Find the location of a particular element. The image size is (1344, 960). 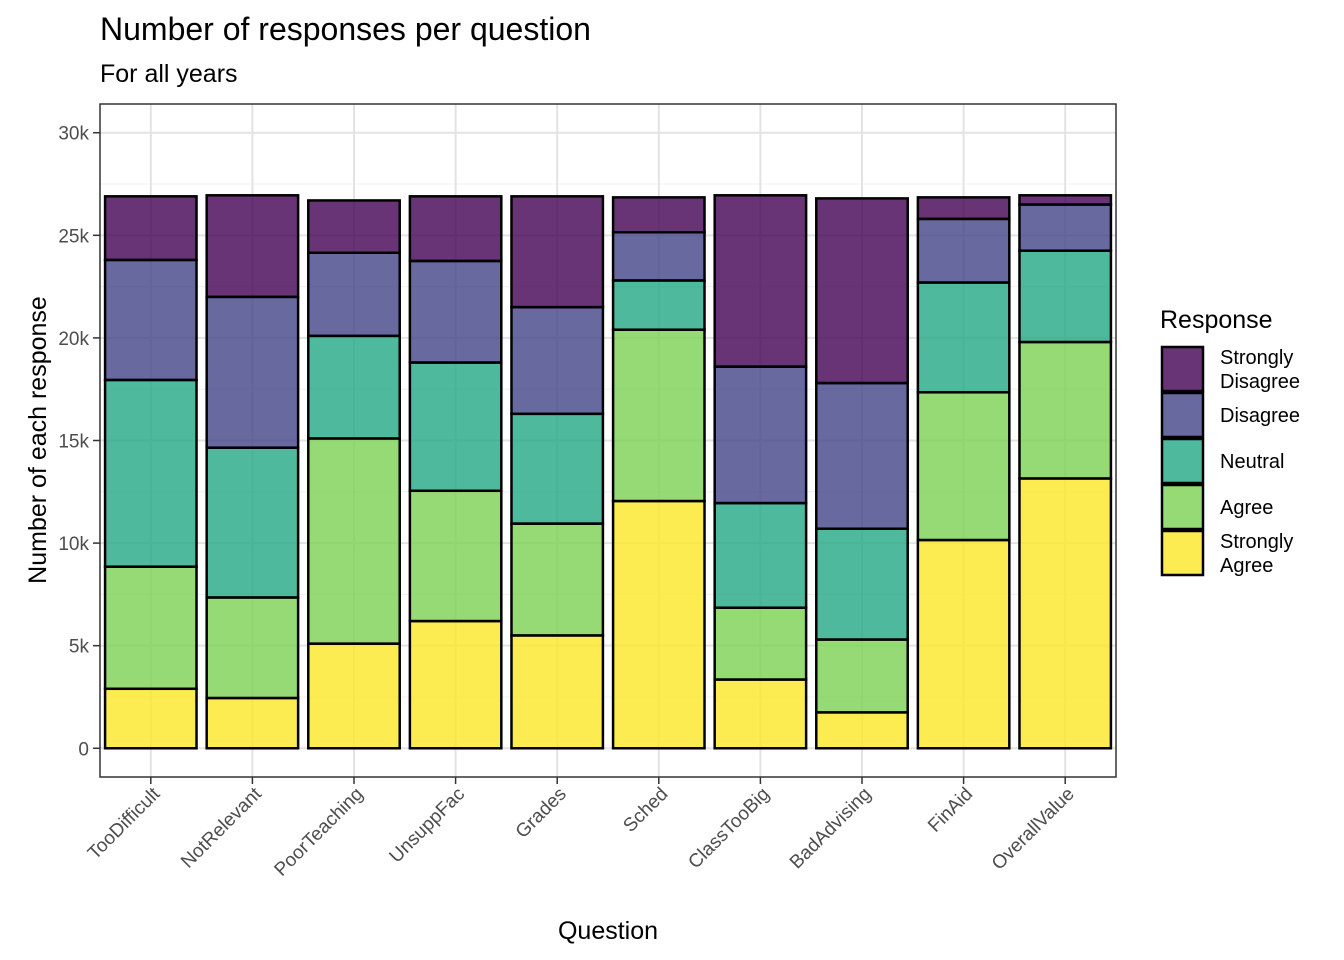

x-tick-label: BadAdvising is located at coordinates (831, 829).